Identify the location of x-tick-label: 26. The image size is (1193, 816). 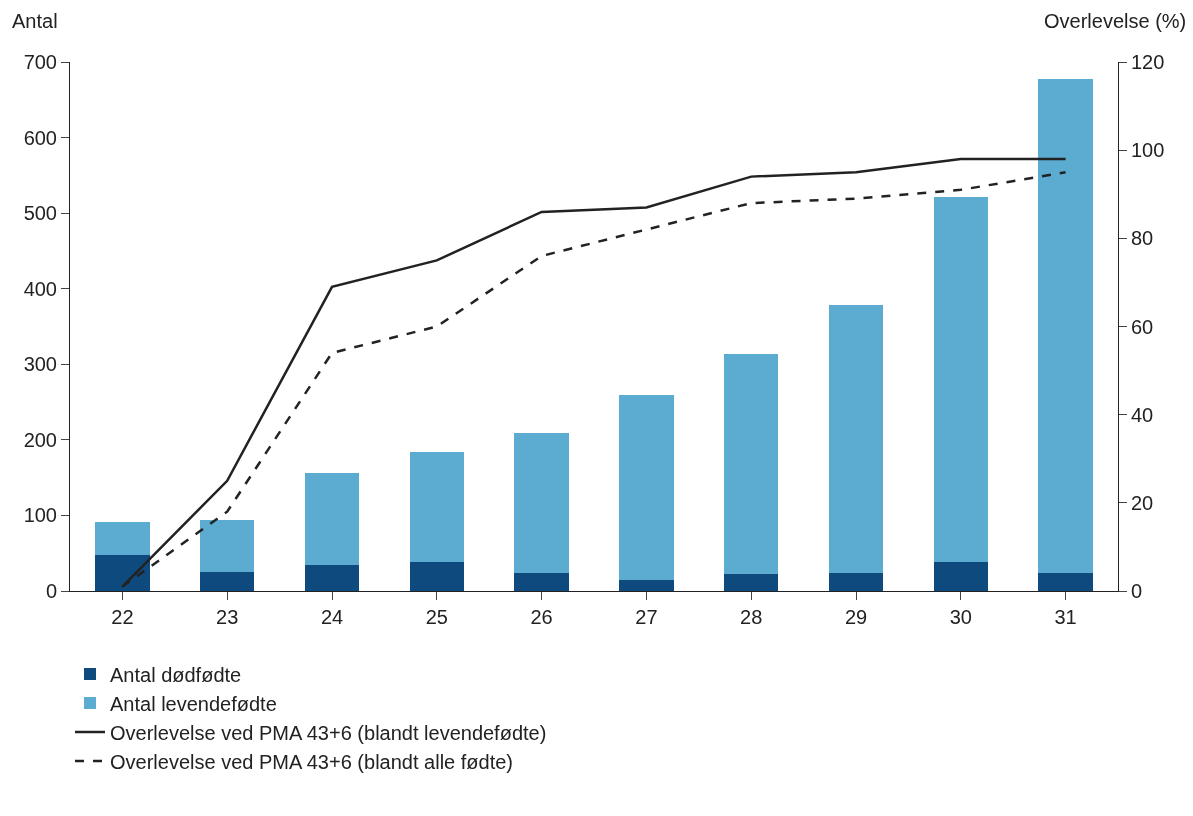
(541, 617).